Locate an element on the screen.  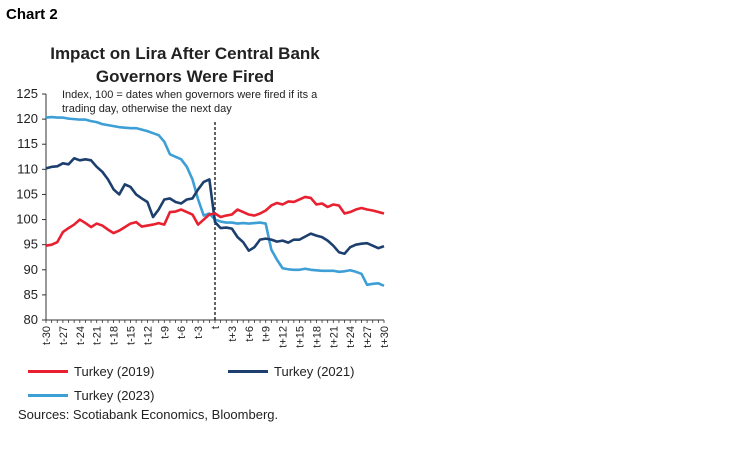
x-tick-label: t+21 is located at coordinates (334, 337).